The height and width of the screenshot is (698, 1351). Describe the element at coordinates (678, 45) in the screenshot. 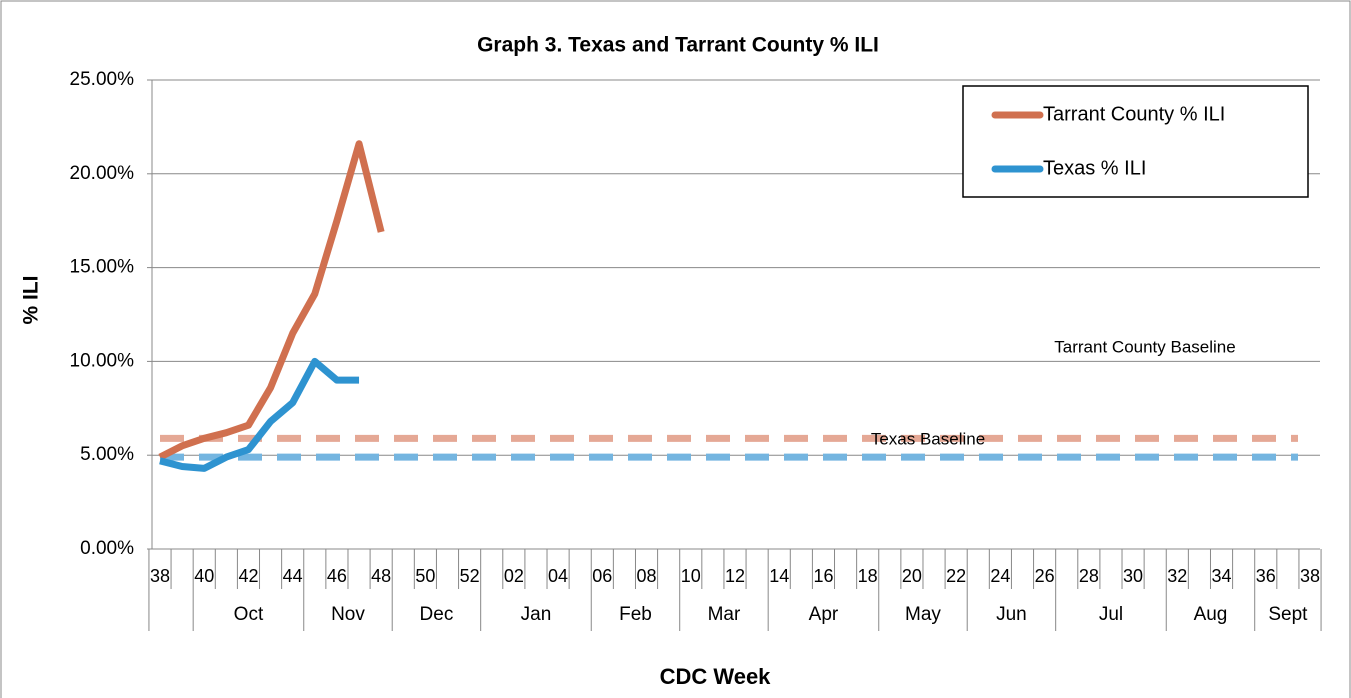

I see `chart-title: Graph 3. Texas and Tarrant County % ILI` at that location.